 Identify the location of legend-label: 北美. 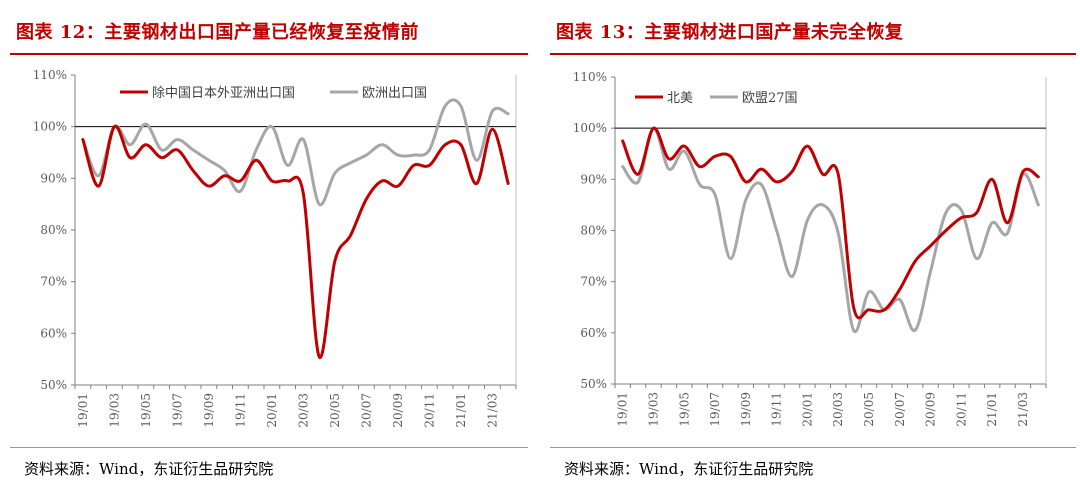
(680, 98).